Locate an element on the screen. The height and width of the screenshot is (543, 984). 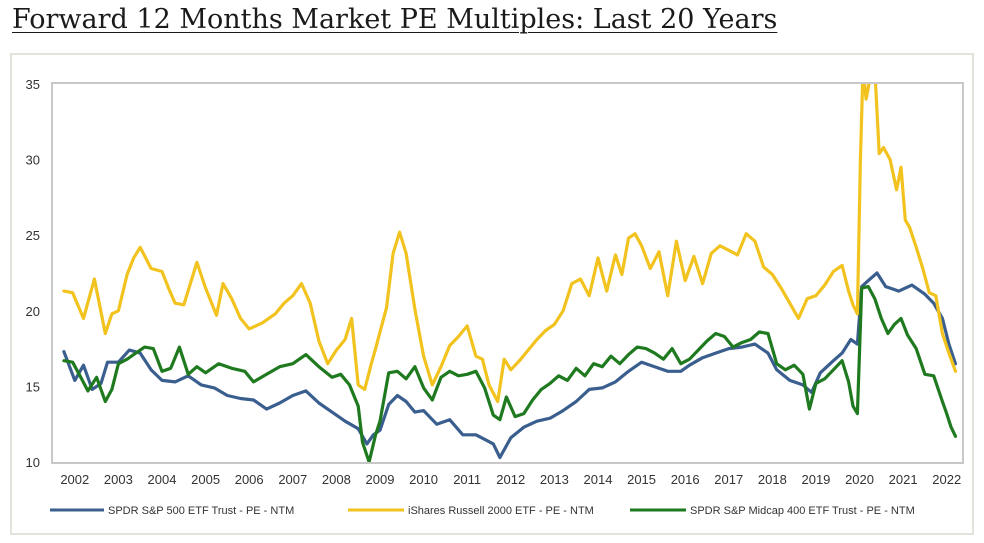
y-tick-label: 15 is located at coordinates (33, 386).